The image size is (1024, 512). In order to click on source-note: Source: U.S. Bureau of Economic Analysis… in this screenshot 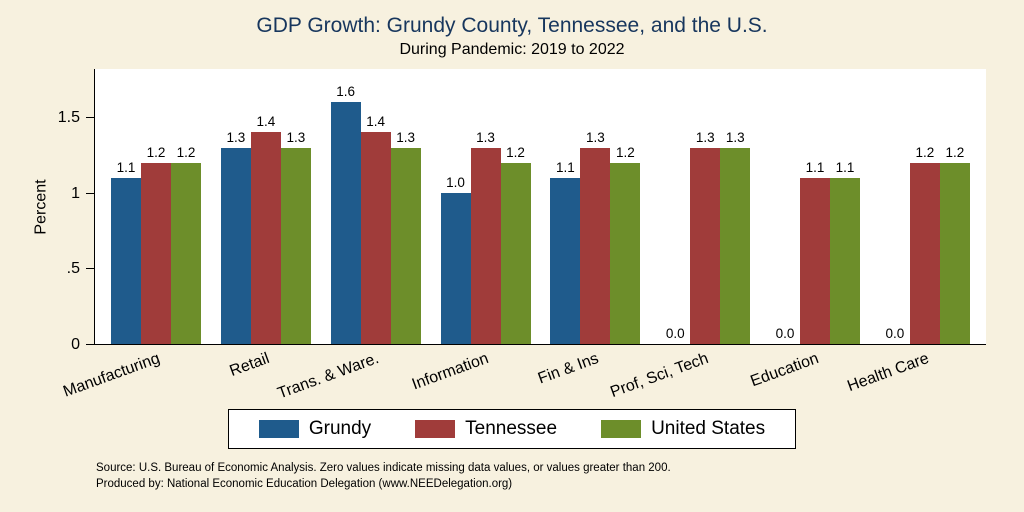, I will do `click(560, 476)`.